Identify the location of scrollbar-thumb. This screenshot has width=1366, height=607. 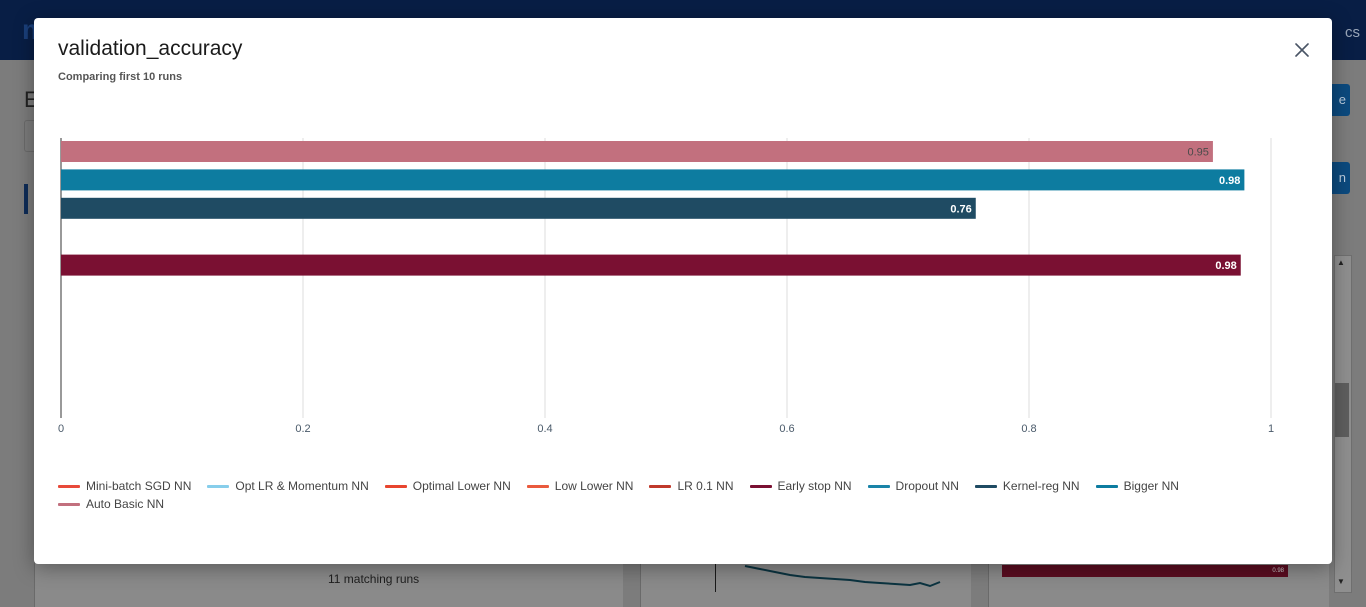
(1342, 410).